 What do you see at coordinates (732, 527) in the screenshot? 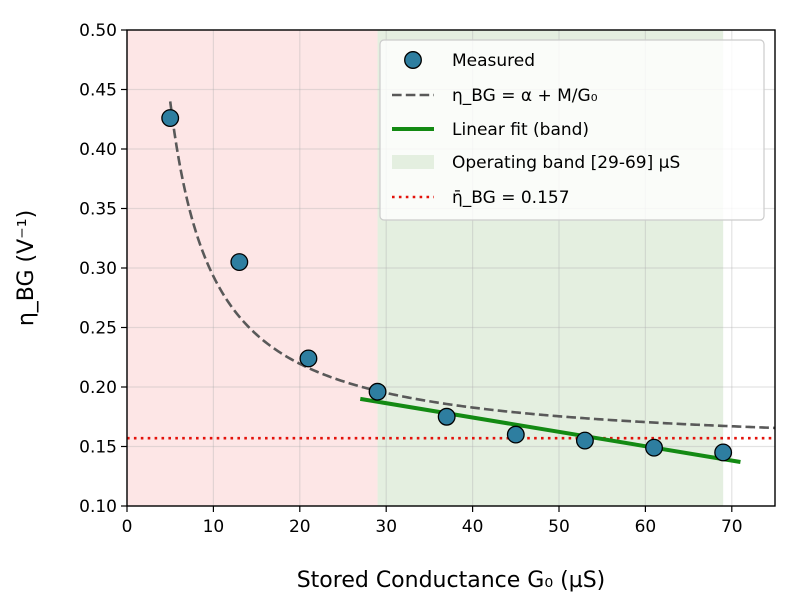
I see `x-tick-label: 70` at bounding box center [732, 527].